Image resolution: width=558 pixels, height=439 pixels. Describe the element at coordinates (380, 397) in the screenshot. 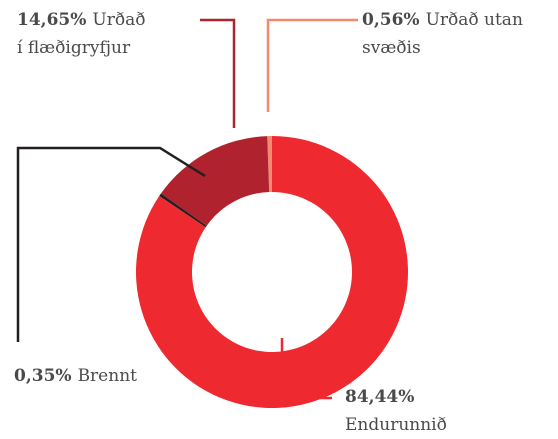

I see `value-label: 84,44%` at that location.